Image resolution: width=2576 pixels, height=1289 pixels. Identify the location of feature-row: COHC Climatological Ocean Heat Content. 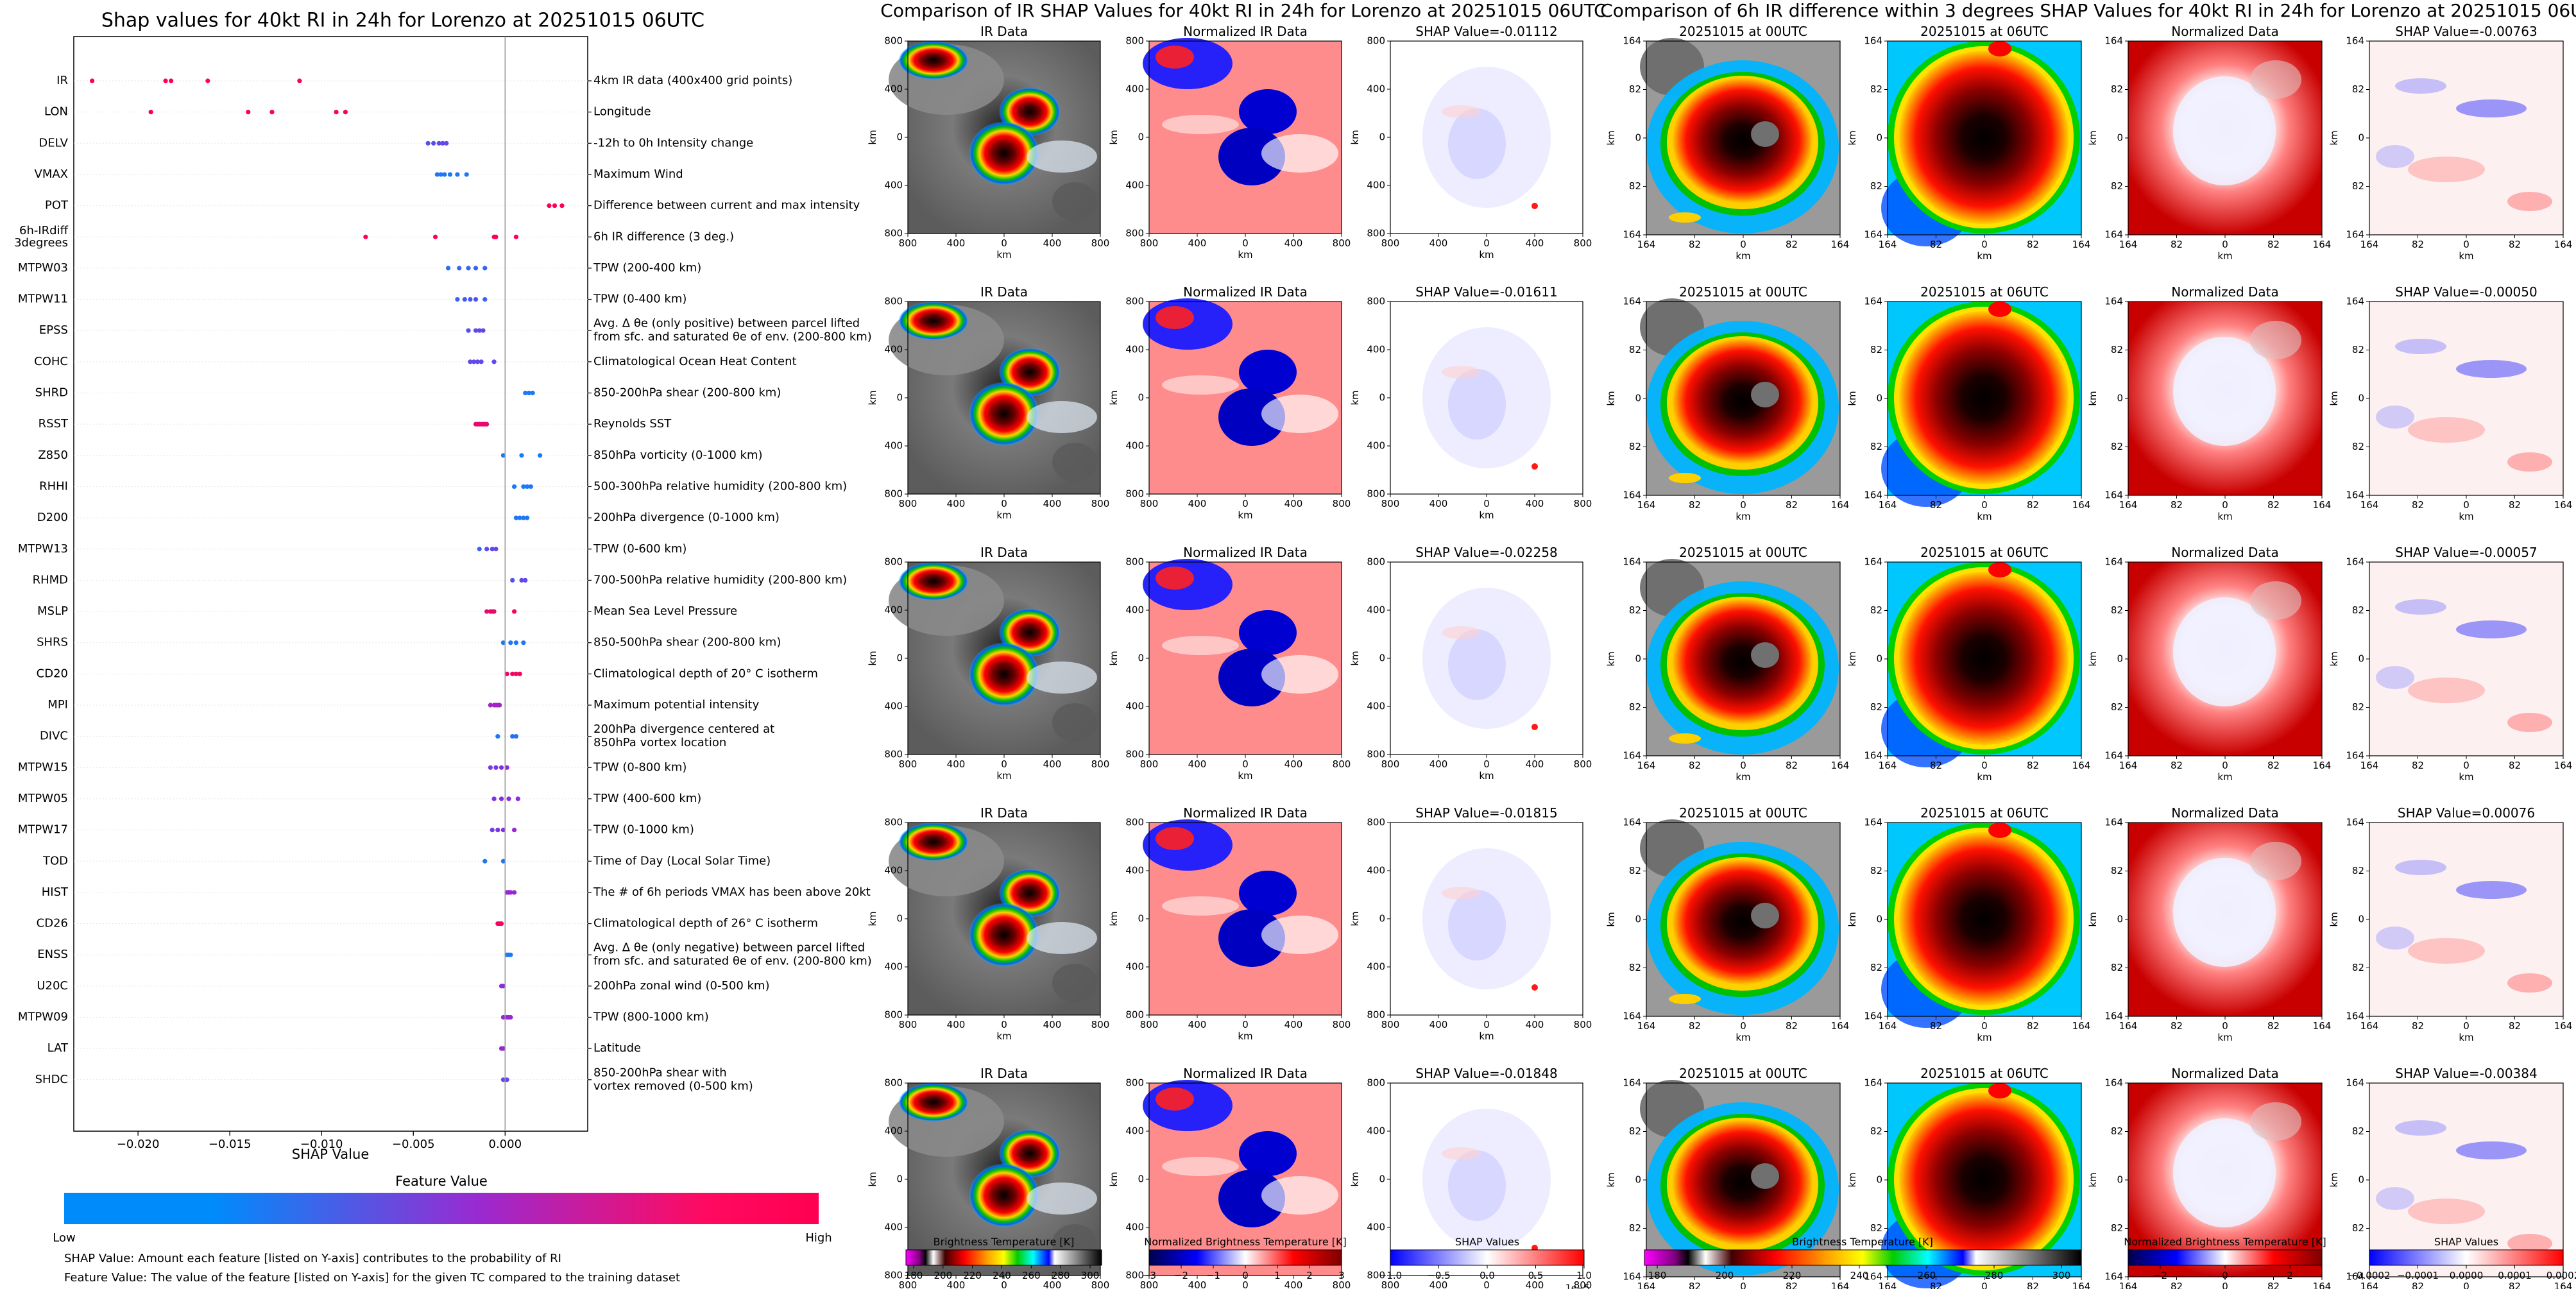
(415, 361).